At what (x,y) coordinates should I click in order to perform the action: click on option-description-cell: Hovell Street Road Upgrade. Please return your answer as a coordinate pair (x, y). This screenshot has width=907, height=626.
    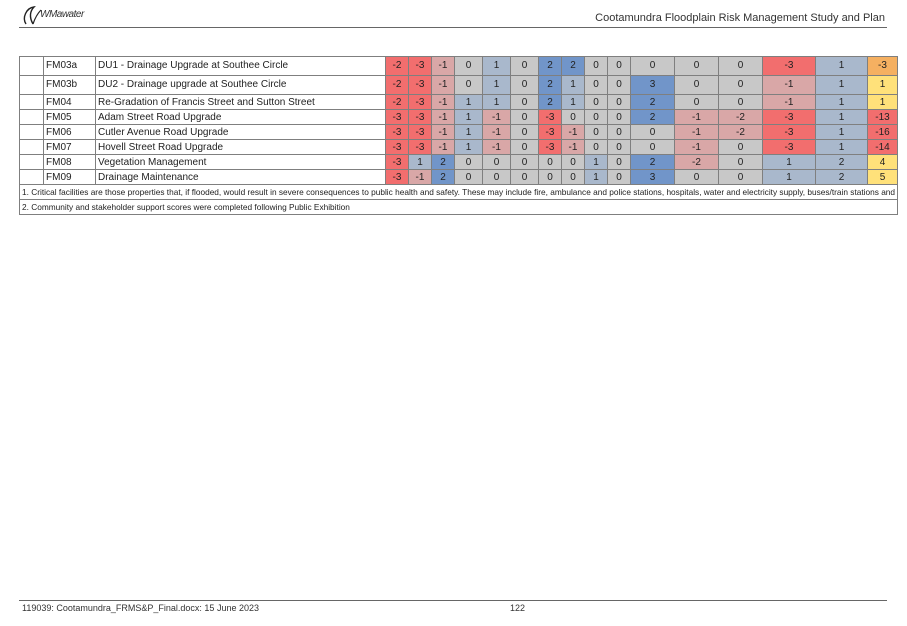
    Looking at the image, I should click on (240, 147).